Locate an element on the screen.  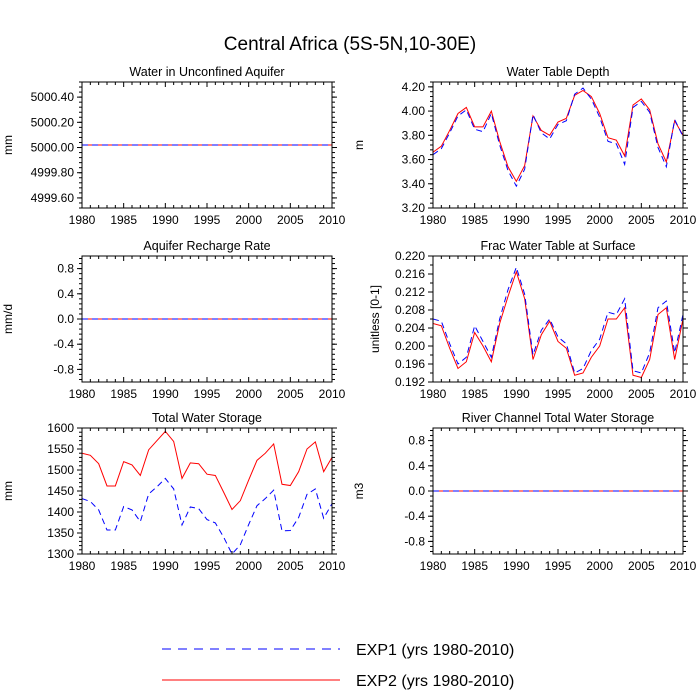
panel-2-ytick-label: 3.40 is located at coordinates (414, 184).